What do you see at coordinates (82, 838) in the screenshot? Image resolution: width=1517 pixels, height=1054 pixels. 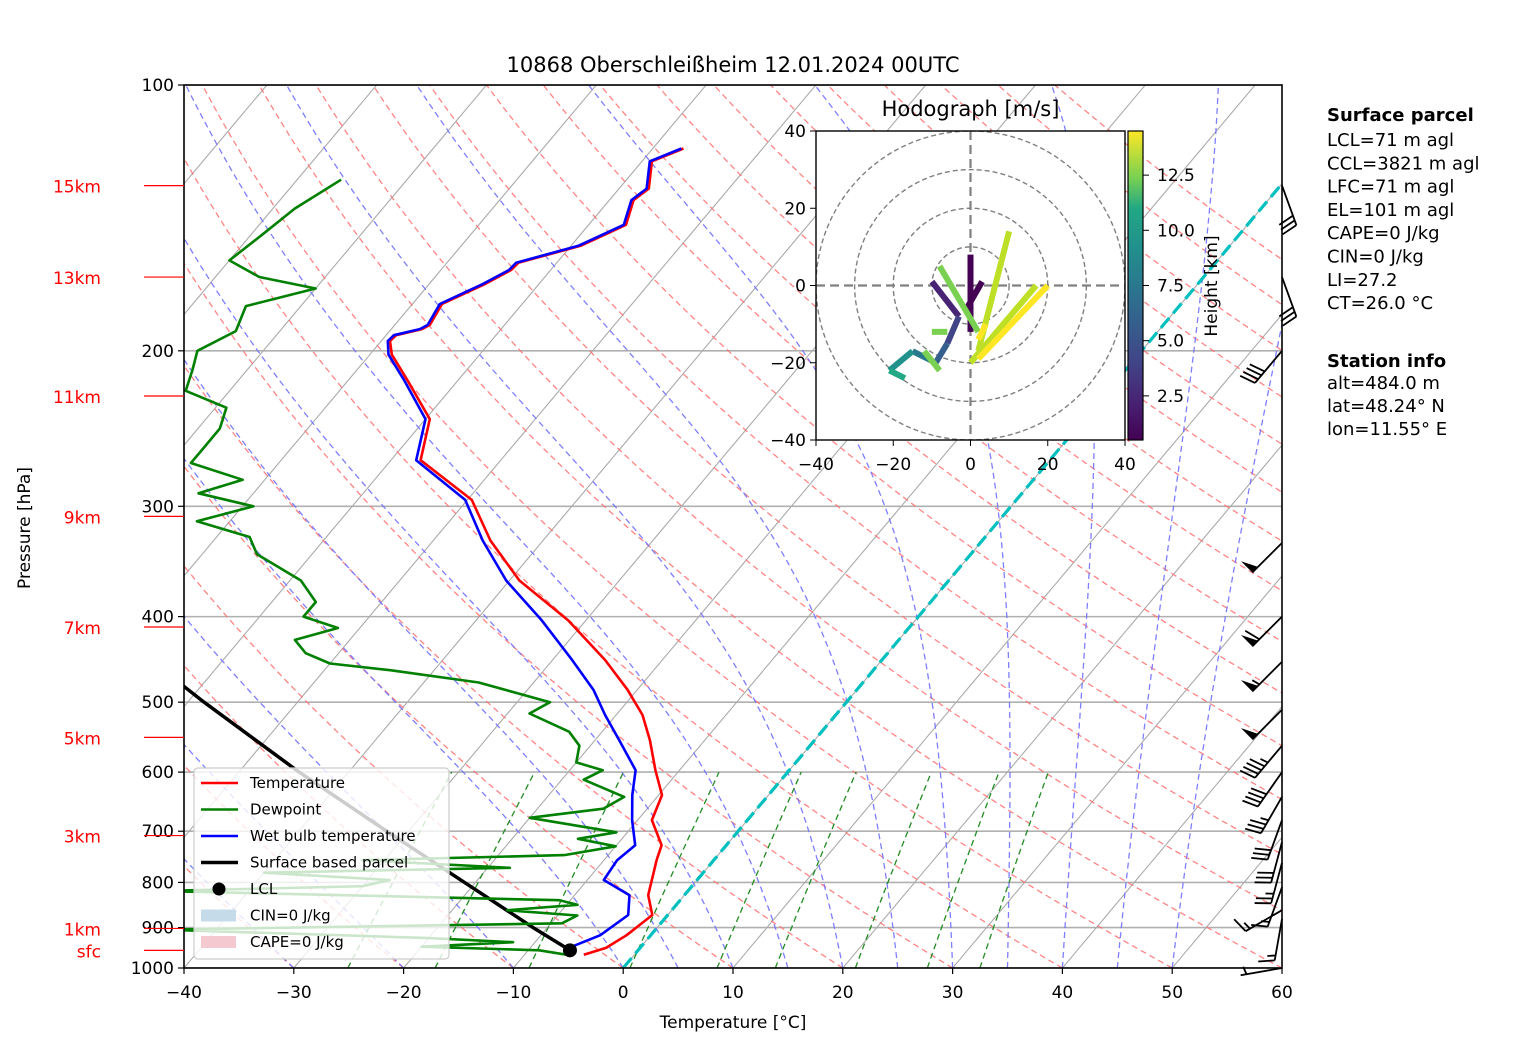 I see `height-label: 3km` at bounding box center [82, 838].